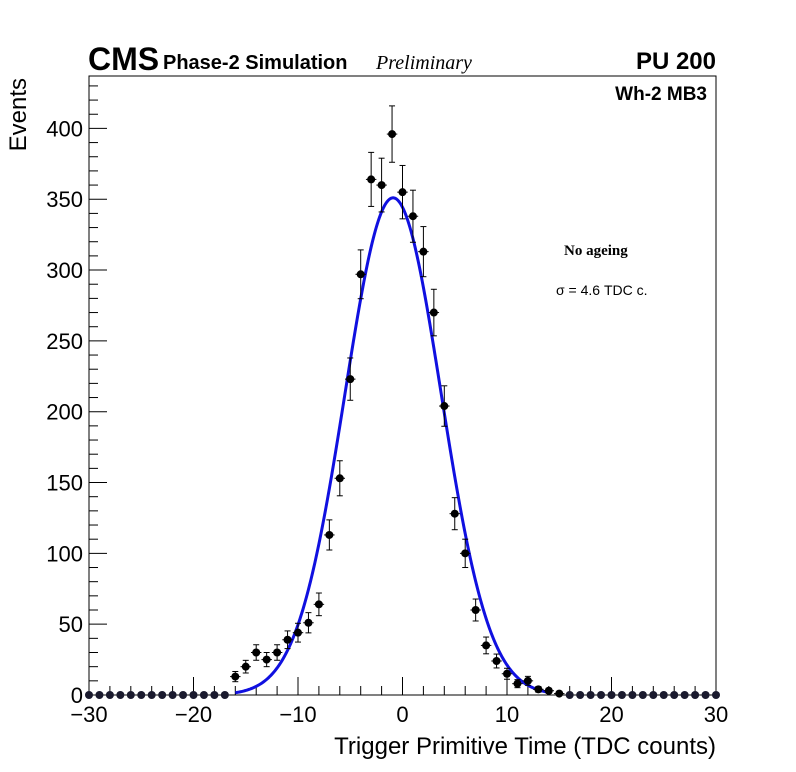  I want to click on y-tick-label: 400, so click(64, 128).